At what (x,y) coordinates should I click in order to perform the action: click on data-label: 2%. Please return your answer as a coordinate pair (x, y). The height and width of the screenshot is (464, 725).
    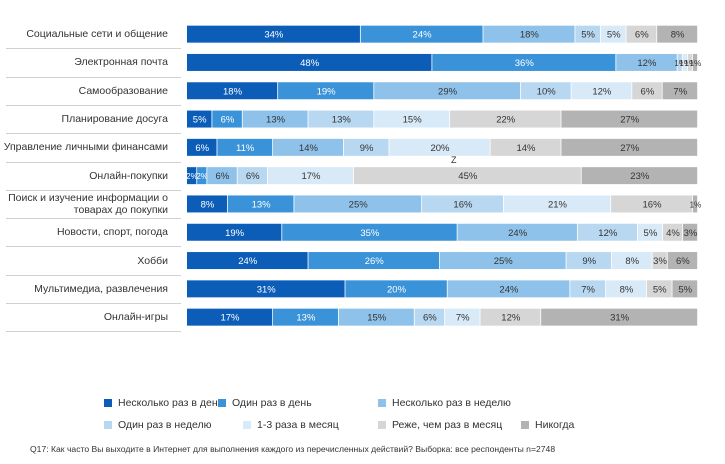
    Looking at the image, I should click on (202, 176).